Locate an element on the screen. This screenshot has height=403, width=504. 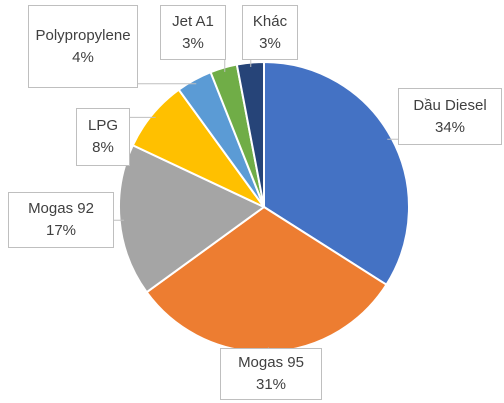
label-name: Dầu Diesel is located at coordinates (450, 105).